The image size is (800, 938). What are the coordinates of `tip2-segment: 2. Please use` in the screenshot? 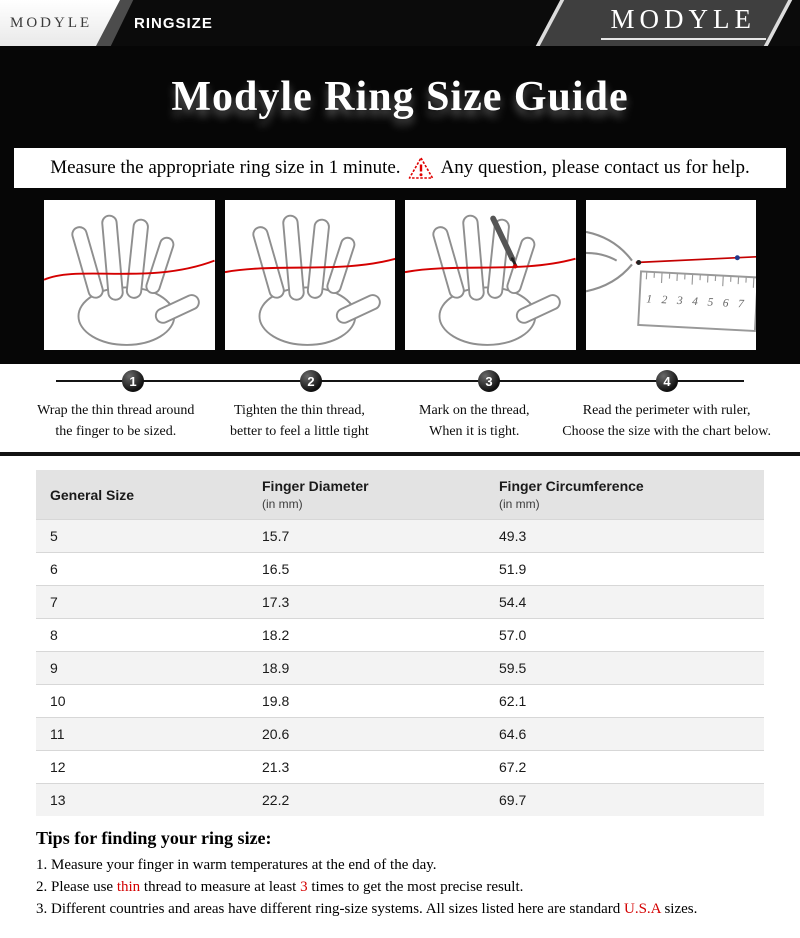 It's located at (76, 886).